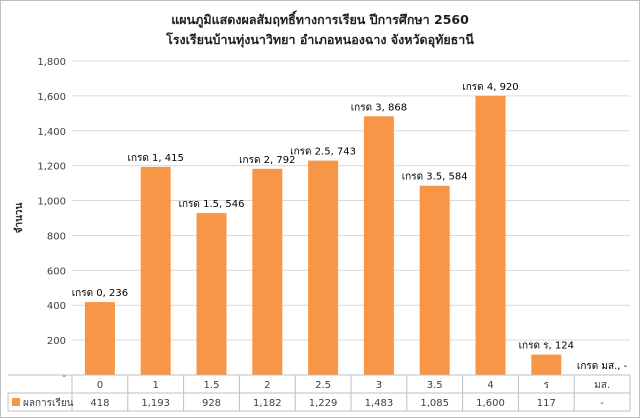 The height and width of the screenshot is (418, 640). Describe the element at coordinates (56, 236) in the screenshot. I see `y-tick-label: 800` at that location.